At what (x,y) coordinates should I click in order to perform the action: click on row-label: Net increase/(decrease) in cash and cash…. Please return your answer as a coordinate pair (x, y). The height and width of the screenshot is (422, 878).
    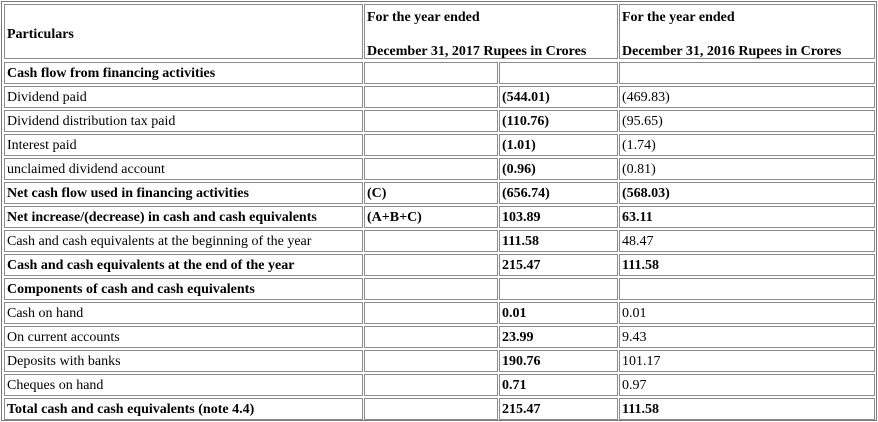
    Looking at the image, I should click on (183, 217).